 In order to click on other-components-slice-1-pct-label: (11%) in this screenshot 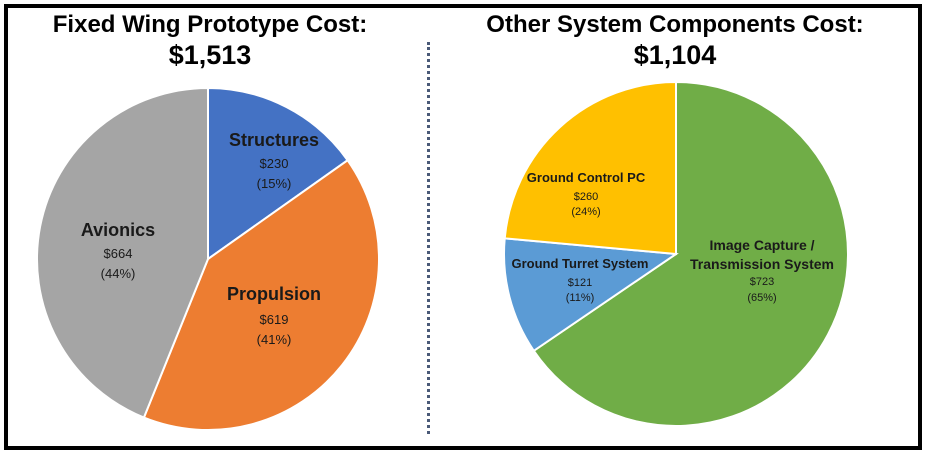, I will do `click(580, 298)`.